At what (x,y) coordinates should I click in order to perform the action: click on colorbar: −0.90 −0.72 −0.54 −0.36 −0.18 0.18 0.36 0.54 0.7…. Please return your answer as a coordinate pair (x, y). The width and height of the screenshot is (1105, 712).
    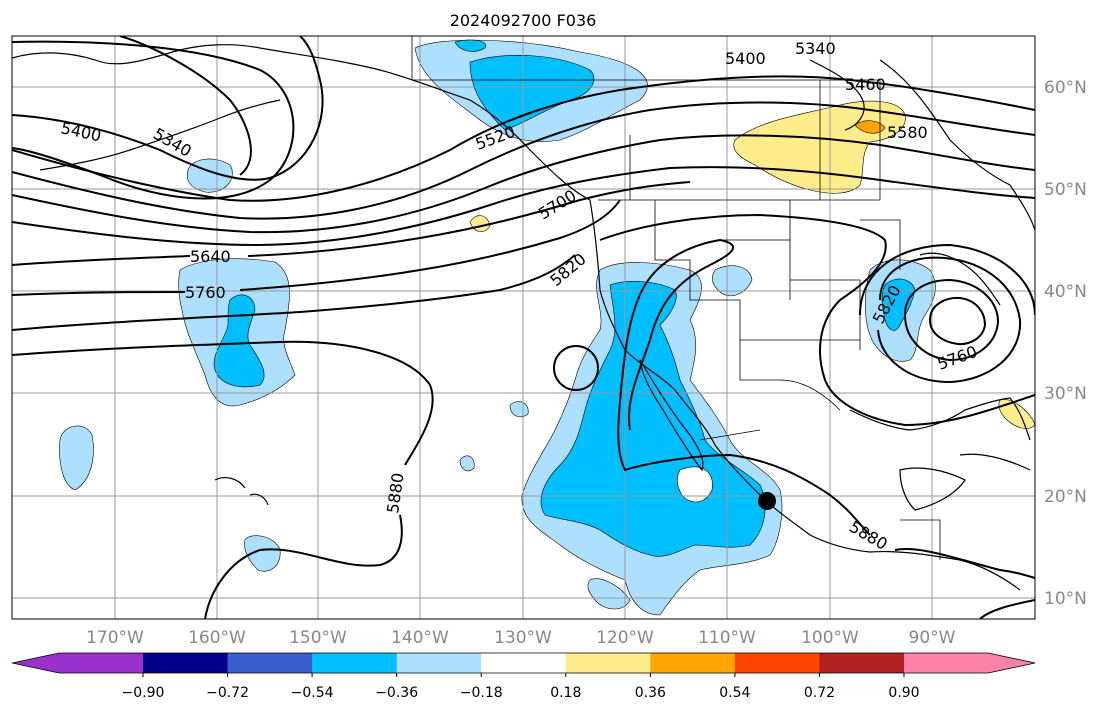
    Looking at the image, I should click on (523, 676).